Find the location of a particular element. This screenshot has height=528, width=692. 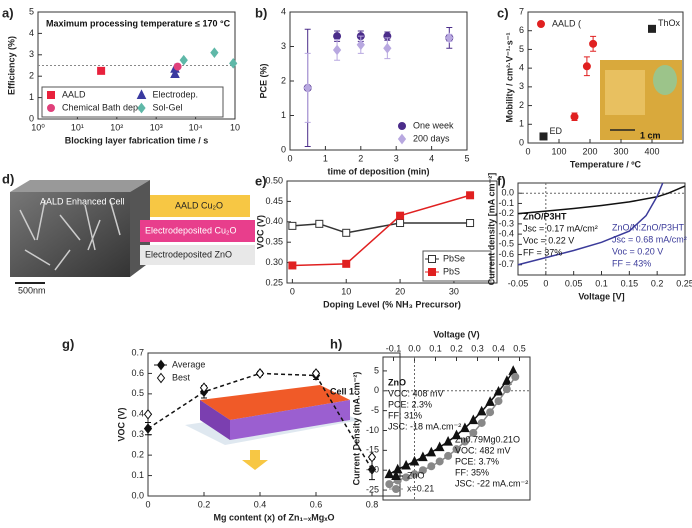

y-tick-label: 4 is located at coordinates (283, 11).